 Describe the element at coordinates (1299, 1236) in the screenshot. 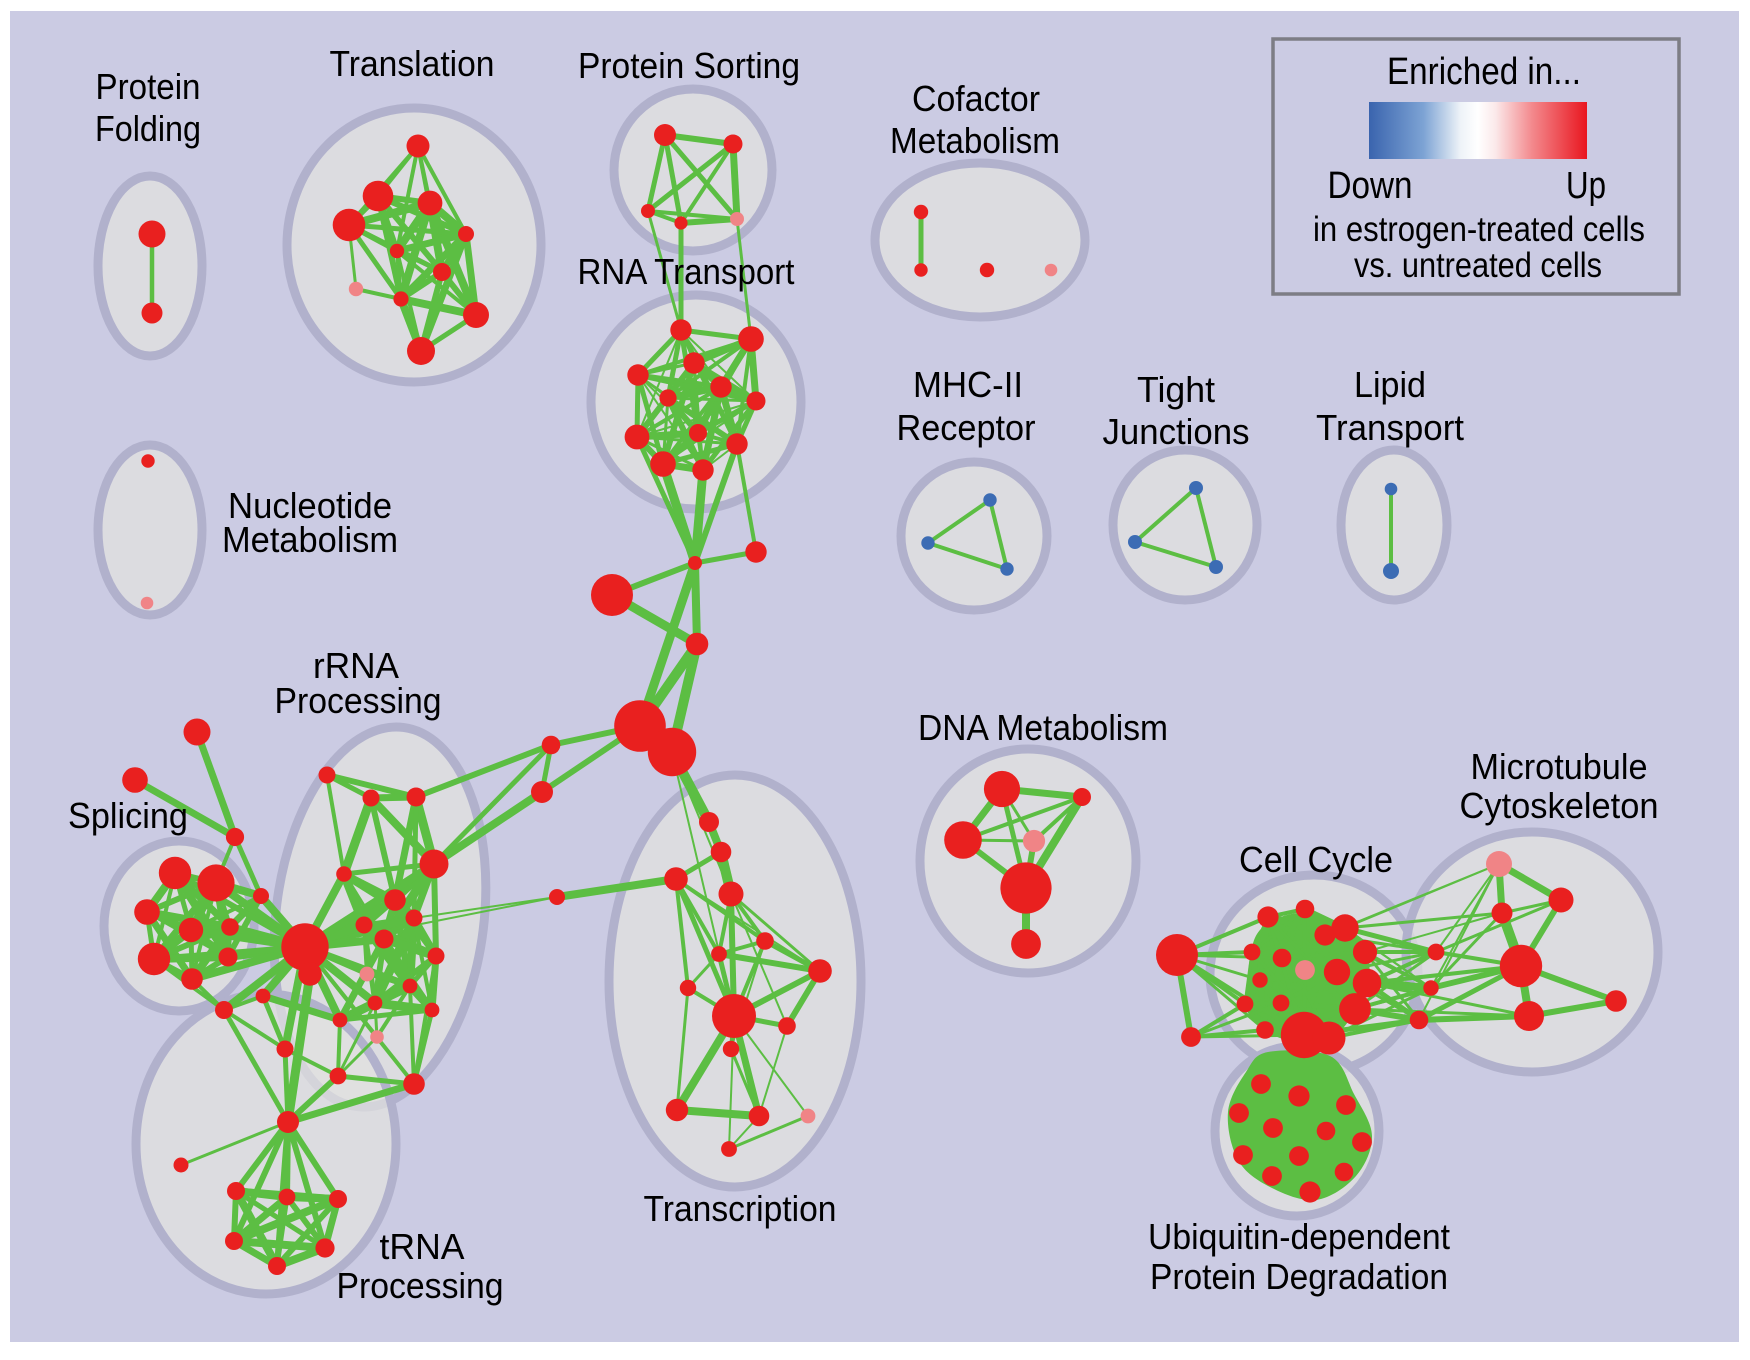

I see `svg-text: Ubiquitin-dependent` at that location.